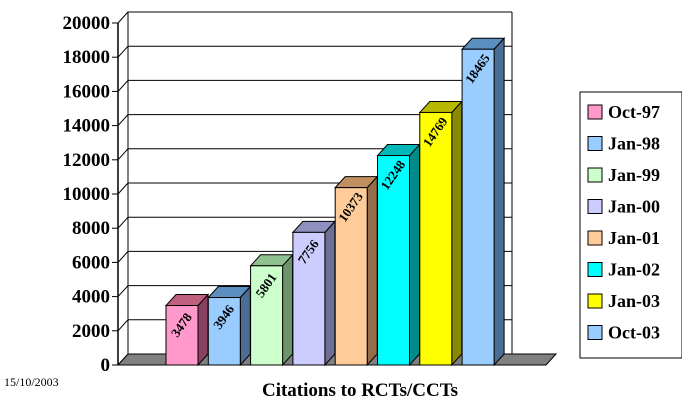 The width and height of the screenshot is (682, 403). I want to click on y-tick-label: 4000, so click(91, 297).